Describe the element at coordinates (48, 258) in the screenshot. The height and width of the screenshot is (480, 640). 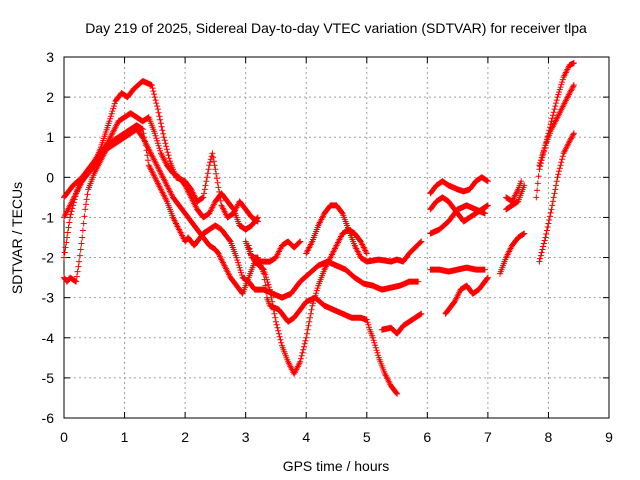
I see `y-tick-label: -2` at that location.